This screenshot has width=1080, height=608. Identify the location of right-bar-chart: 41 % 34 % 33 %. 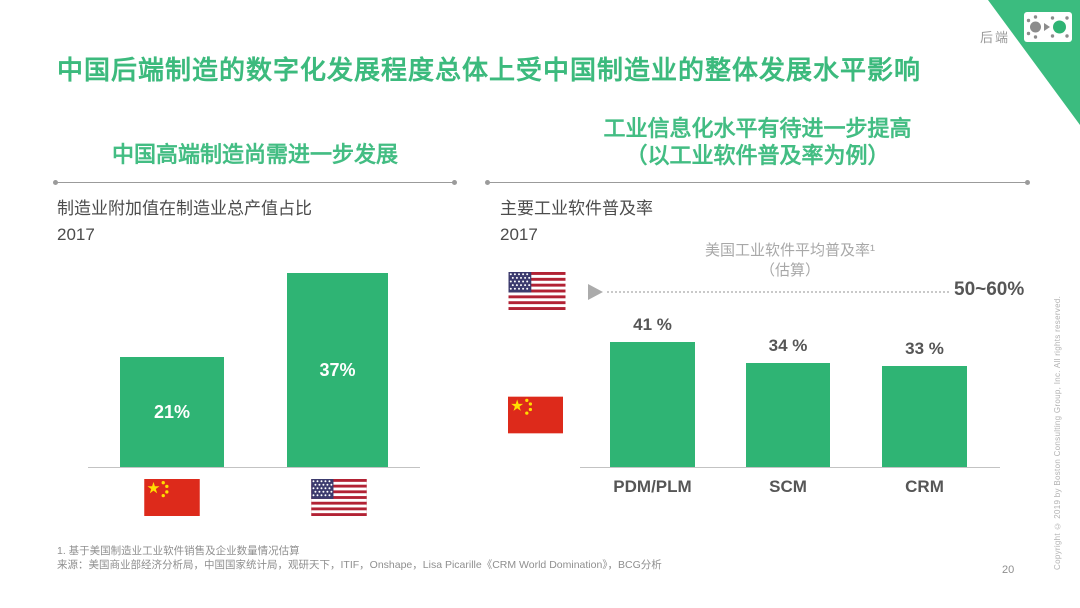
(790, 364).